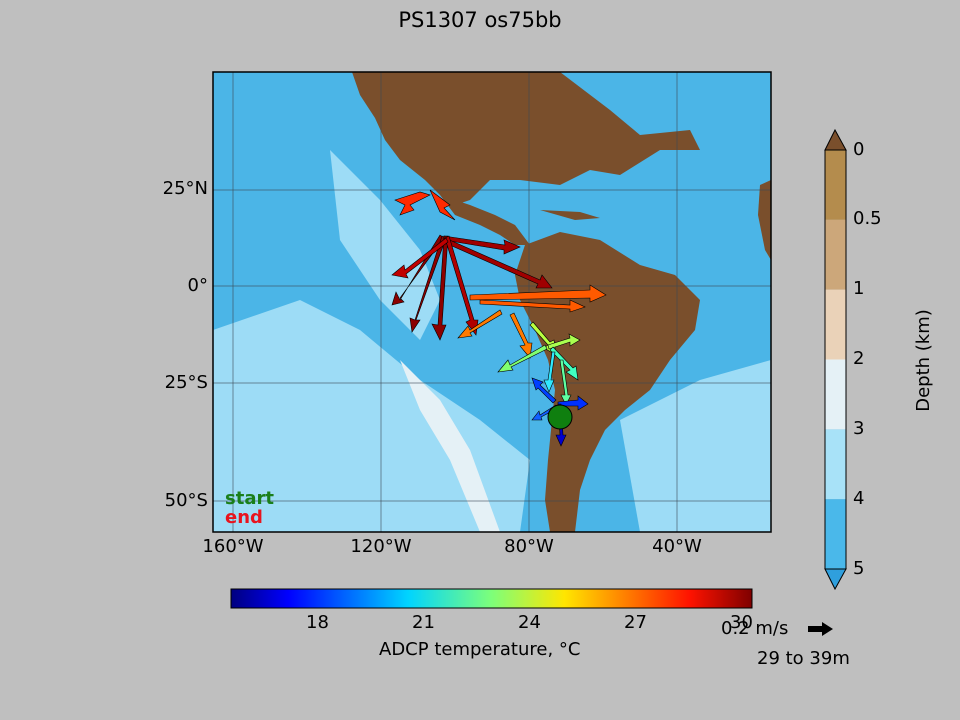  What do you see at coordinates (381, 546) in the screenshot?
I see `lon-tick-120w: 120°W` at bounding box center [381, 546].